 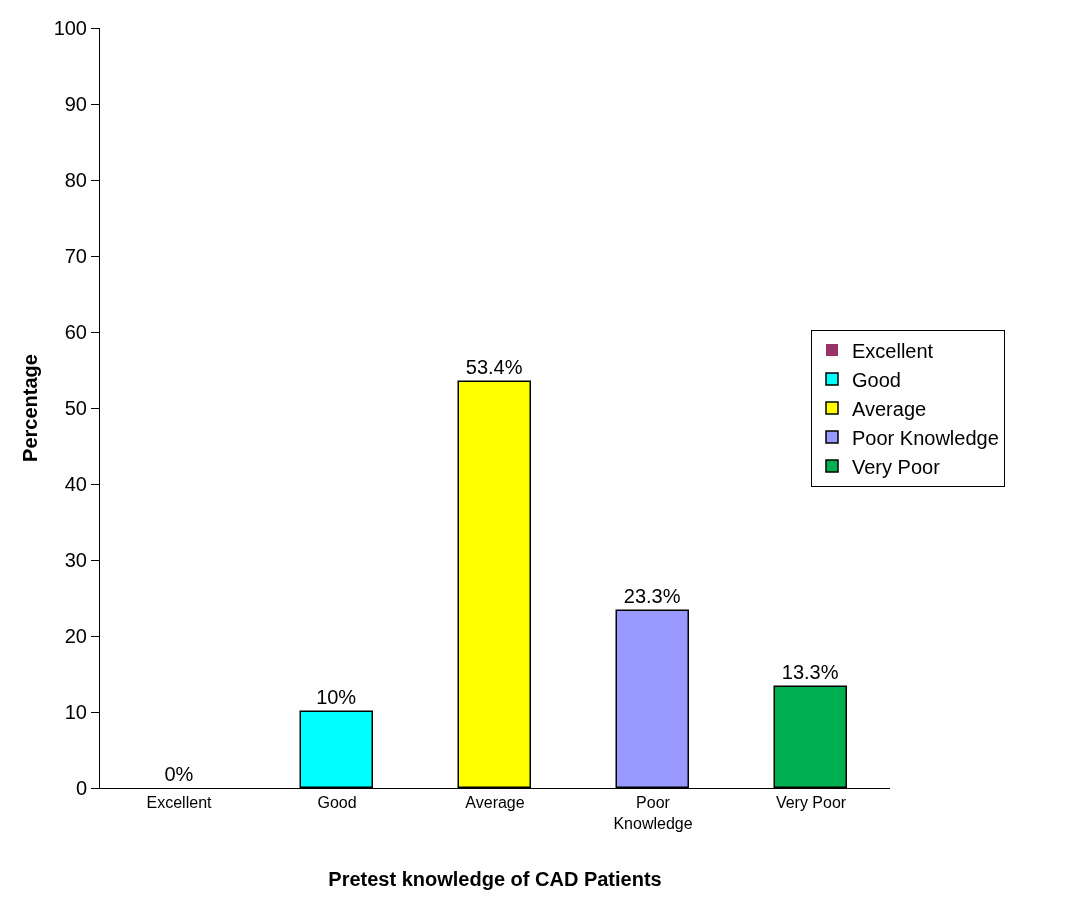 What do you see at coordinates (75, 408) in the screenshot?
I see `y-tick-label: 50` at bounding box center [75, 408].